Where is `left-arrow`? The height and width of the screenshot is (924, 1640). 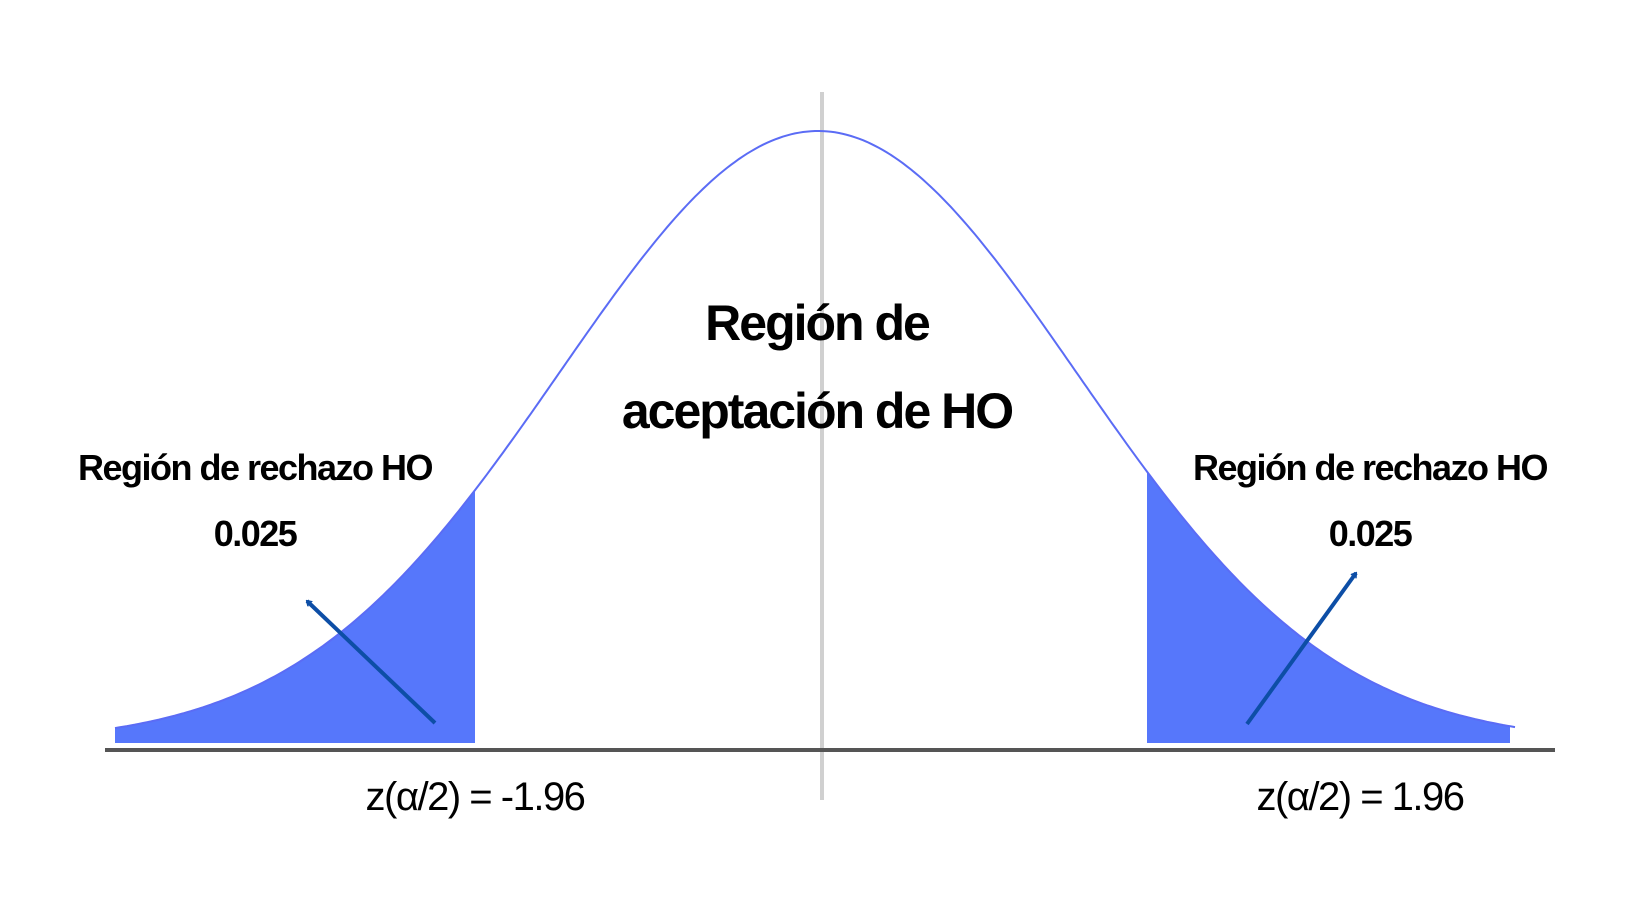
left-arrow is located at coordinates (371, 662).